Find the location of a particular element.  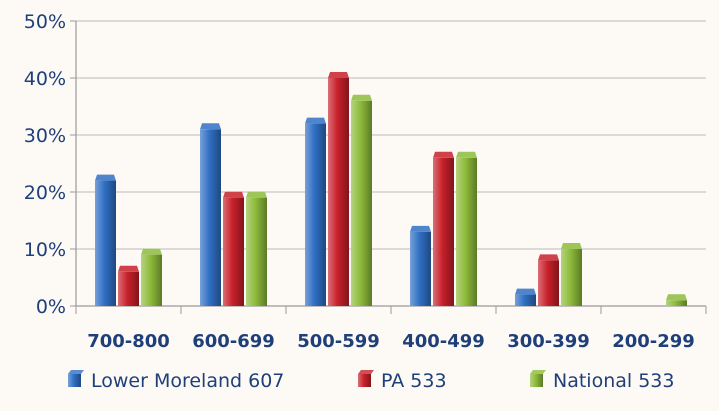

y-tick-label: 10% is located at coordinates (45, 250).